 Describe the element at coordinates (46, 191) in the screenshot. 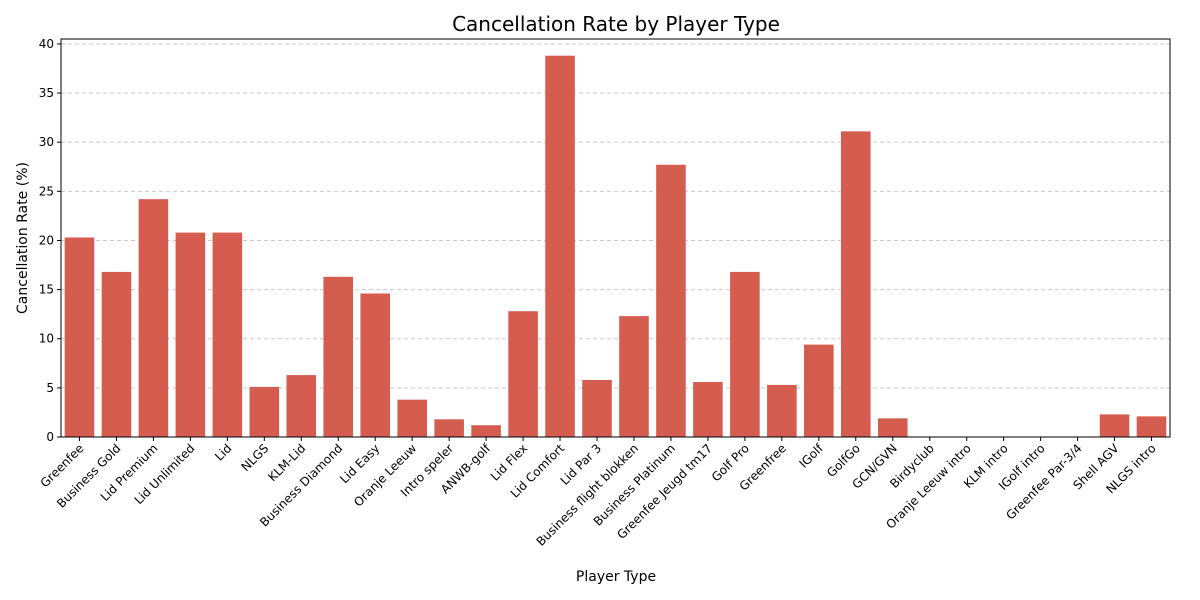

I see `y-tick-label: 25` at that location.